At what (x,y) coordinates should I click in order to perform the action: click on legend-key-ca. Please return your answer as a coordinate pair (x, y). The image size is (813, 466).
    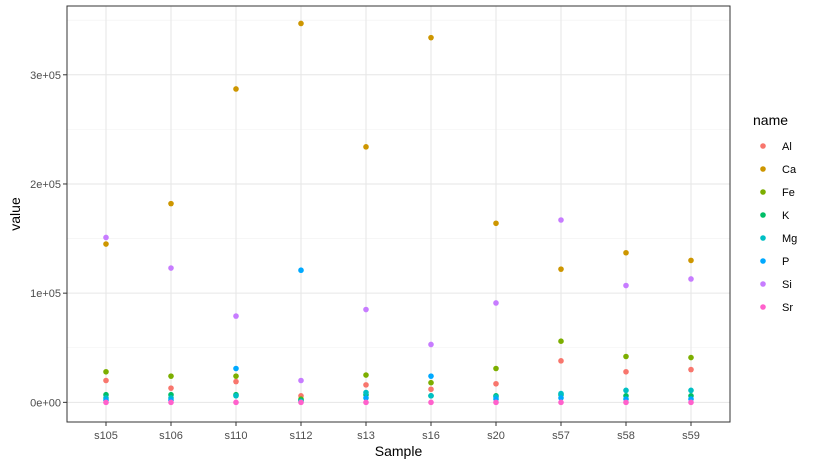
    Looking at the image, I should click on (763, 169).